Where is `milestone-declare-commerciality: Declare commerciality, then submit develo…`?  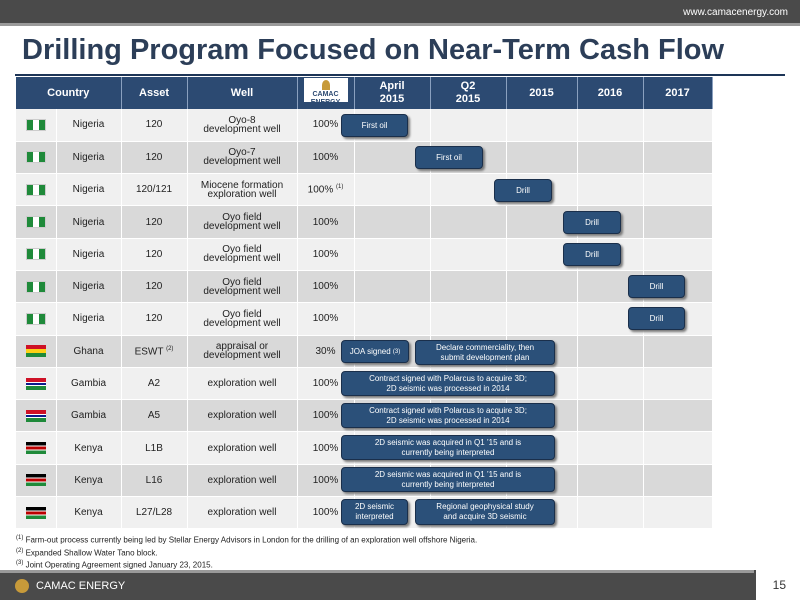 milestone-declare-commerciality: Declare commerciality, then submit develo… is located at coordinates (485, 352).